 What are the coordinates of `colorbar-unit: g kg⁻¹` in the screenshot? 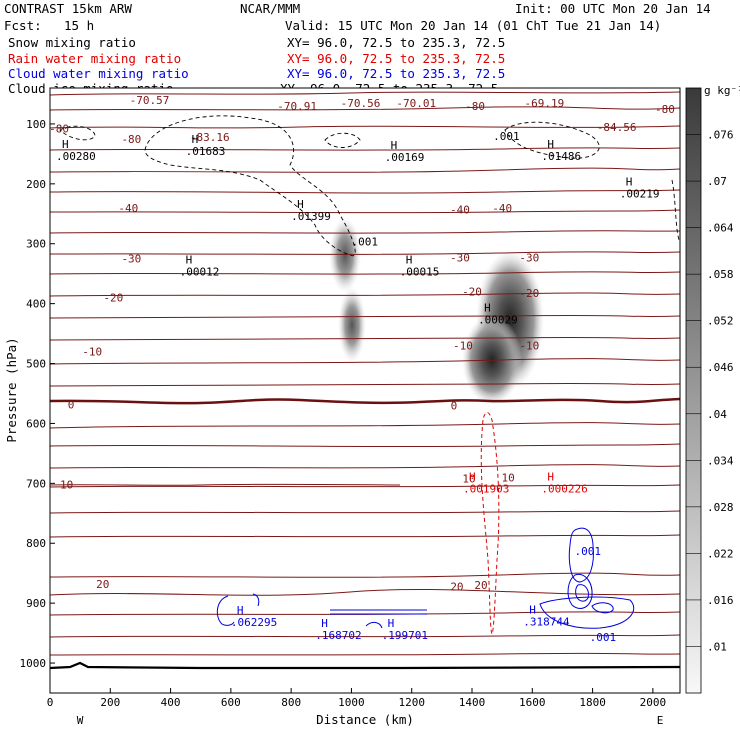 It's located at (722, 90).